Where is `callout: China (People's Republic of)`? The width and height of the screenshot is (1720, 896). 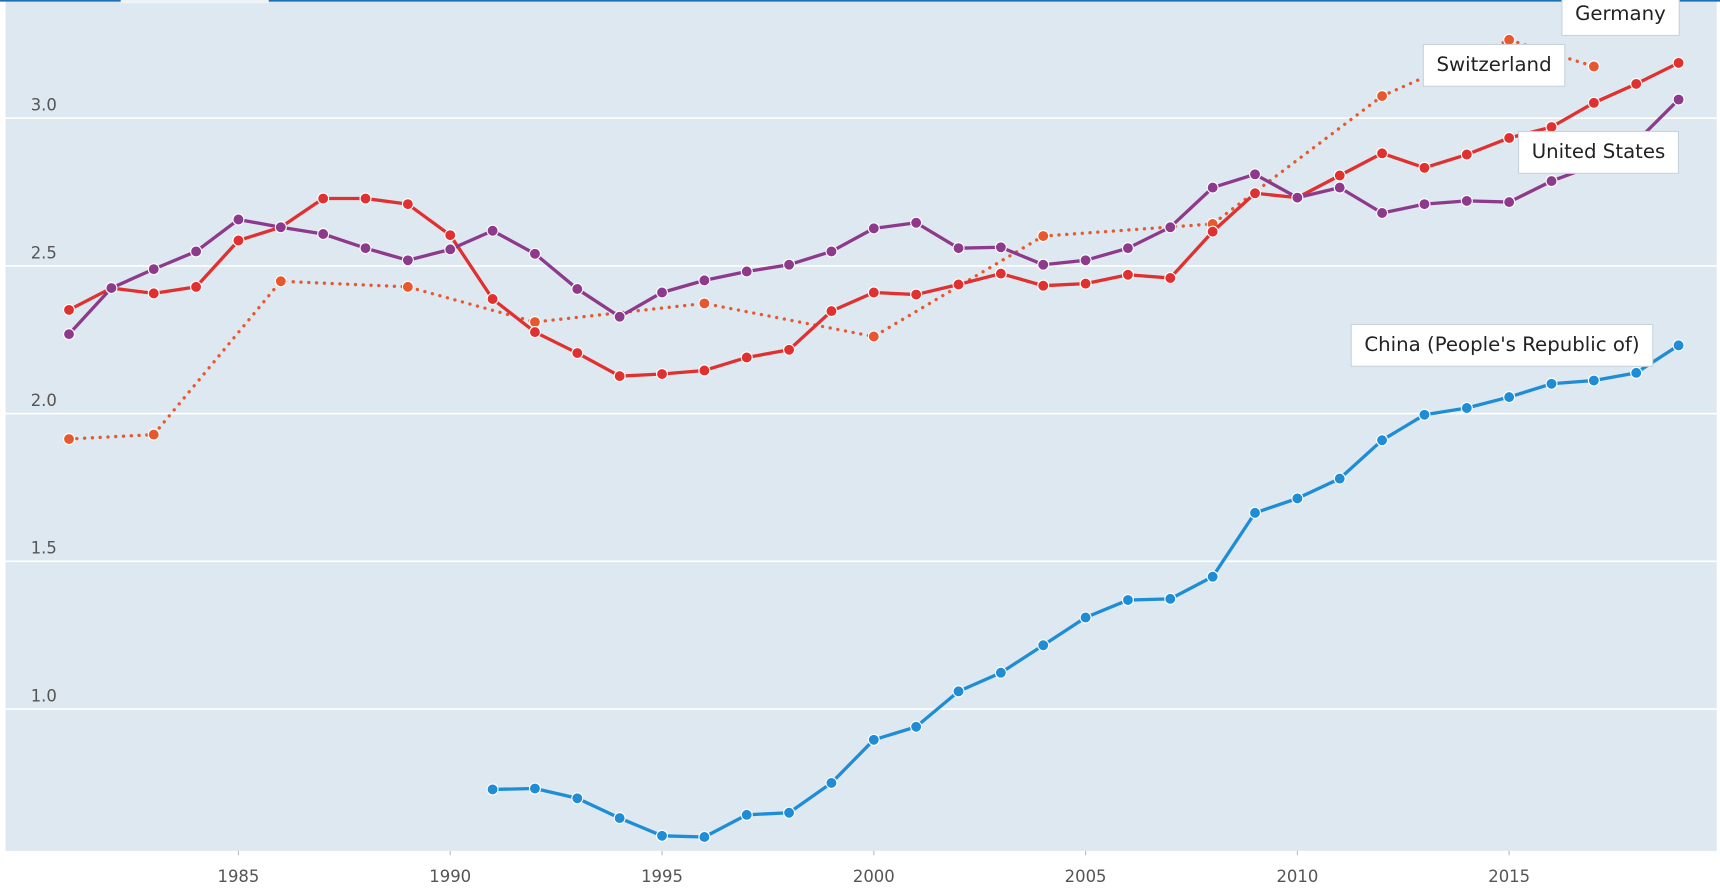 callout: China (People's Republic of) is located at coordinates (1502, 345).